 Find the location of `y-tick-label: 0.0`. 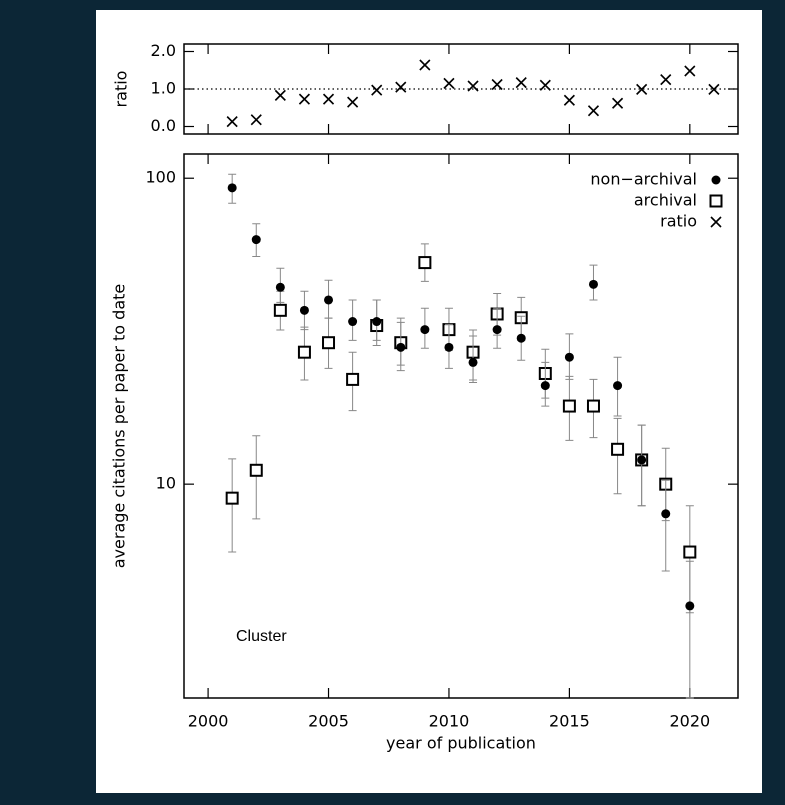

y-tick-label: 0.0 is located at coordinates (163, 125).